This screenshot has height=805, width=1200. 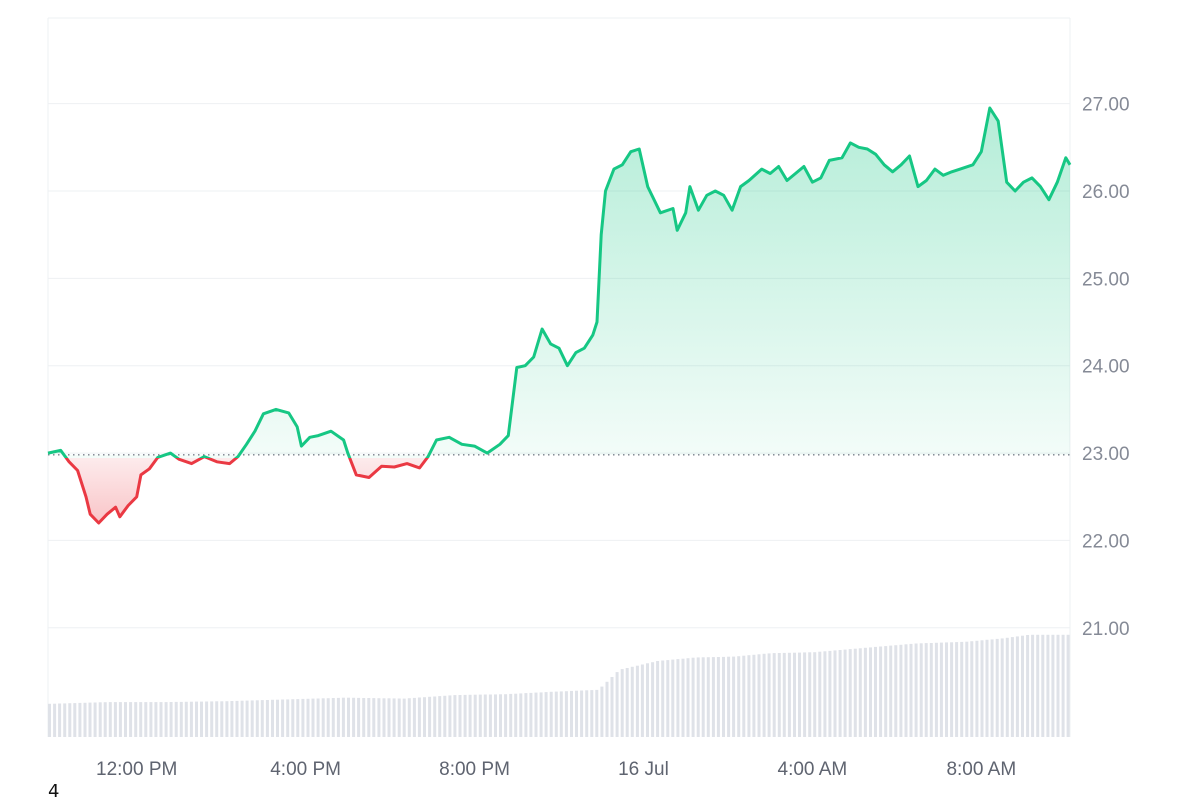 What do you see at coordinates (643, 769) in the screenshot?
I see `x-tick-label: 16 Jul` at bounding box center [643, 769].